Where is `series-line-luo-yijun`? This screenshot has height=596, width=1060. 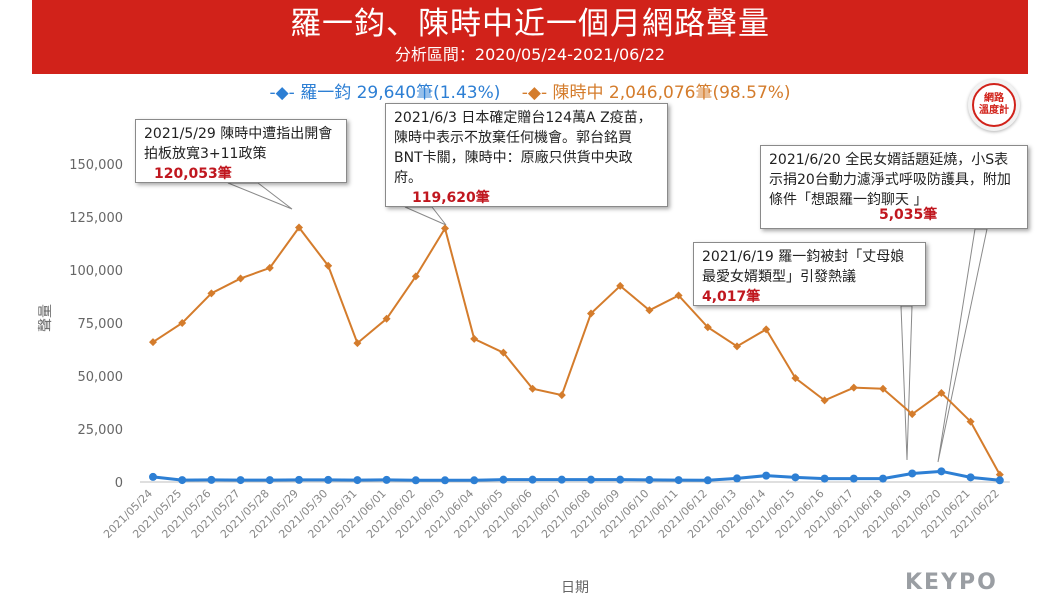
series-line-luo-yijun is located at coordinates (576, 475).